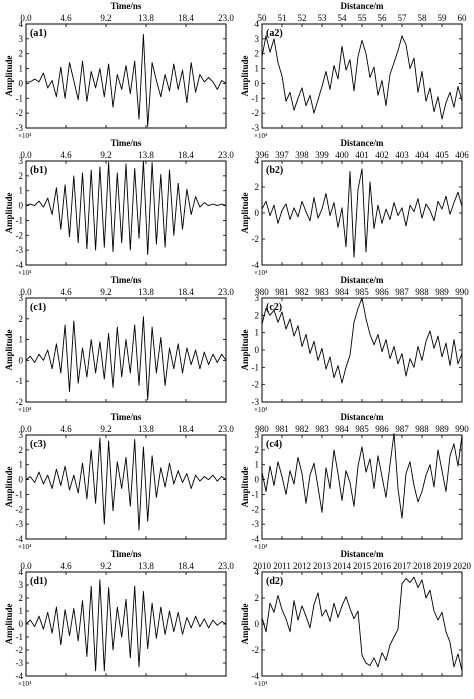 This screenshot has height=699, width=474. Describe the element at coordinates (186, 155) in the screenshot. I see `panel-3-xtick-label: 18.4` at that location.